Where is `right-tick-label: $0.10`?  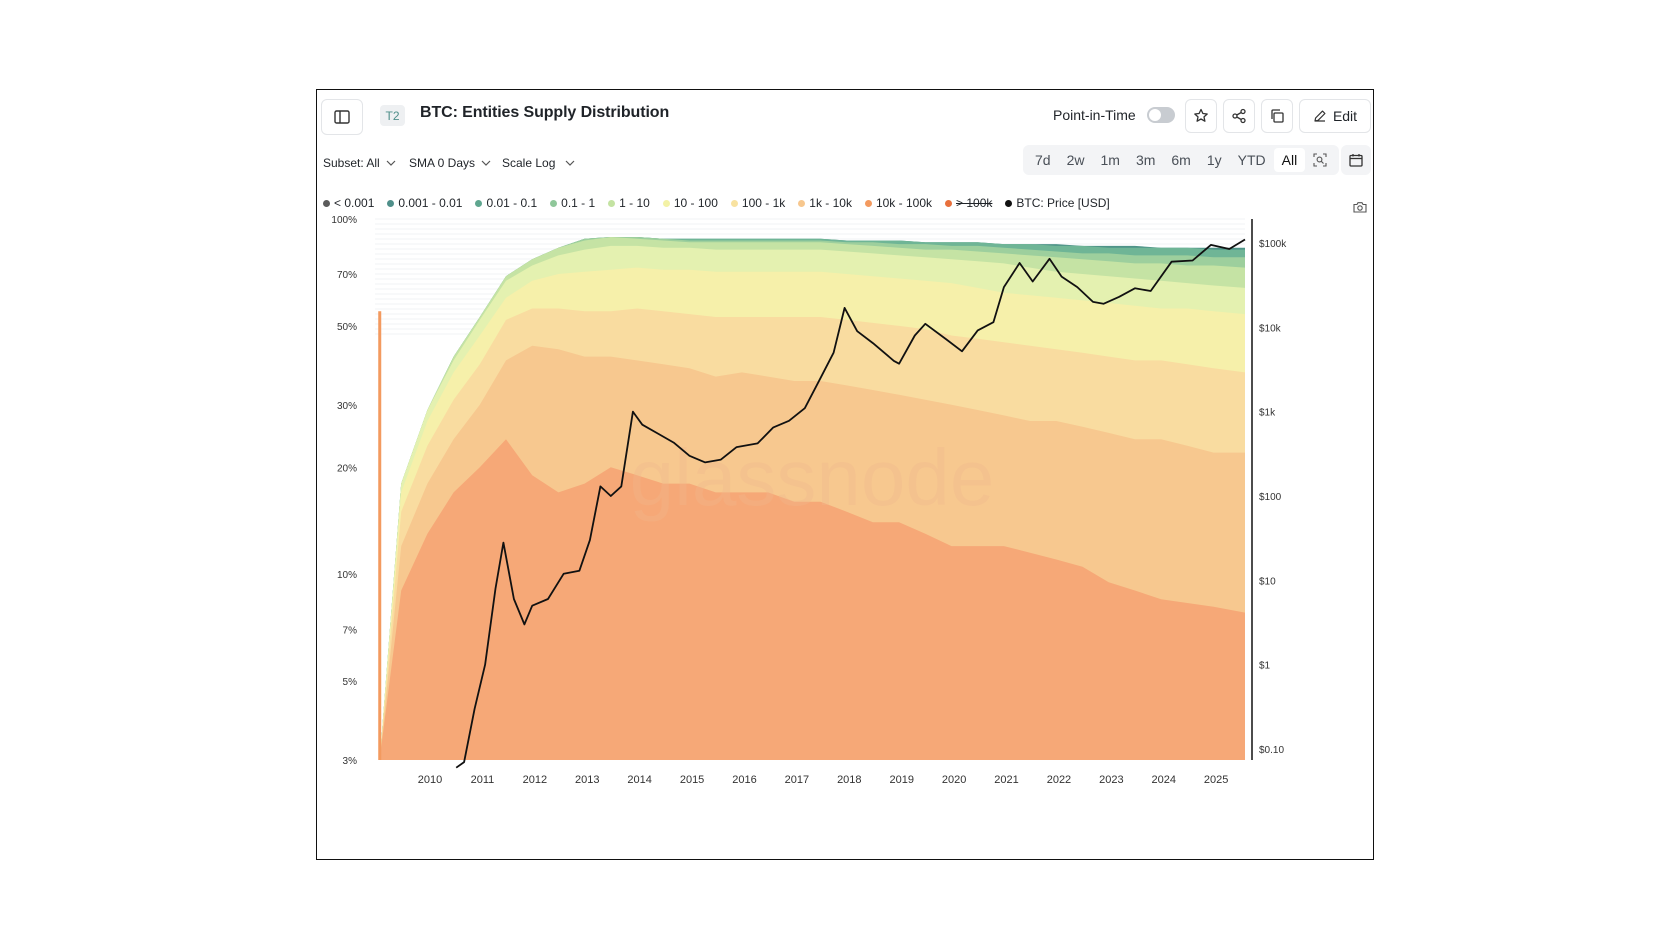 right-tick-label: $0.10 is located at coordinates (1271, 750).